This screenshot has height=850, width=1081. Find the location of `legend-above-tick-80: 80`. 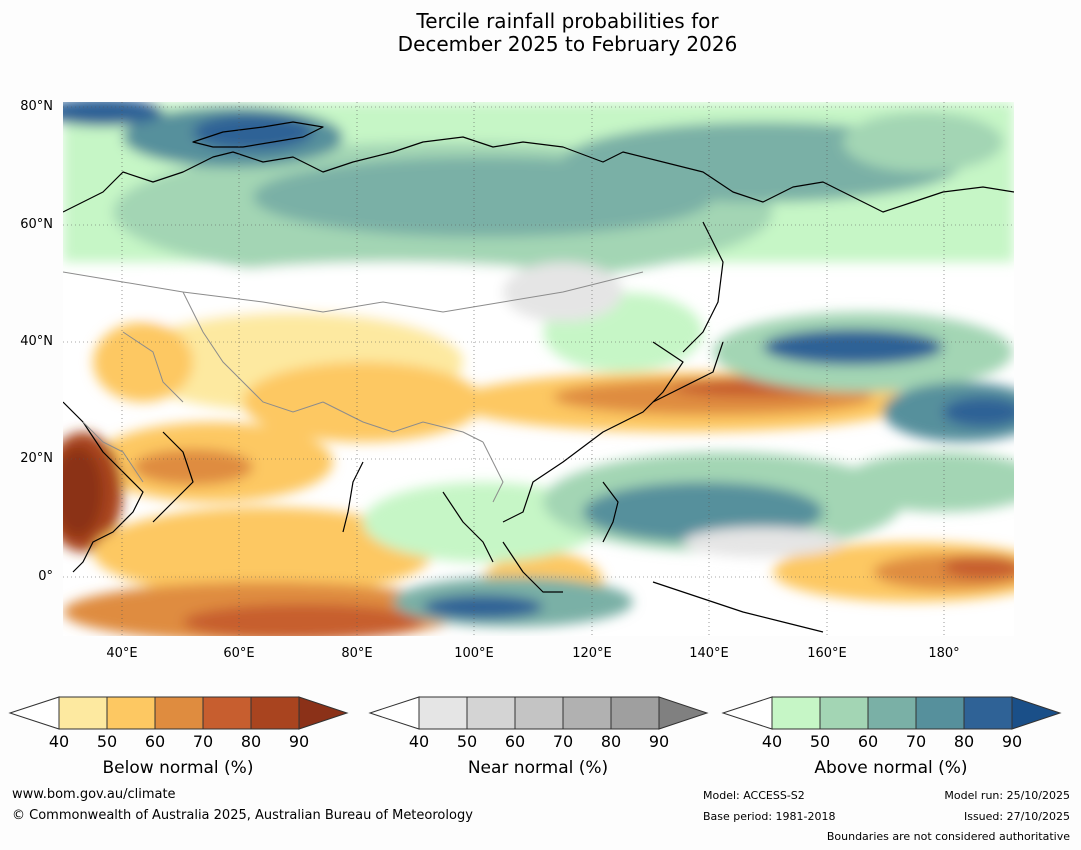

legend-above-tick-80: 80 is located at coordinates (964, 741).